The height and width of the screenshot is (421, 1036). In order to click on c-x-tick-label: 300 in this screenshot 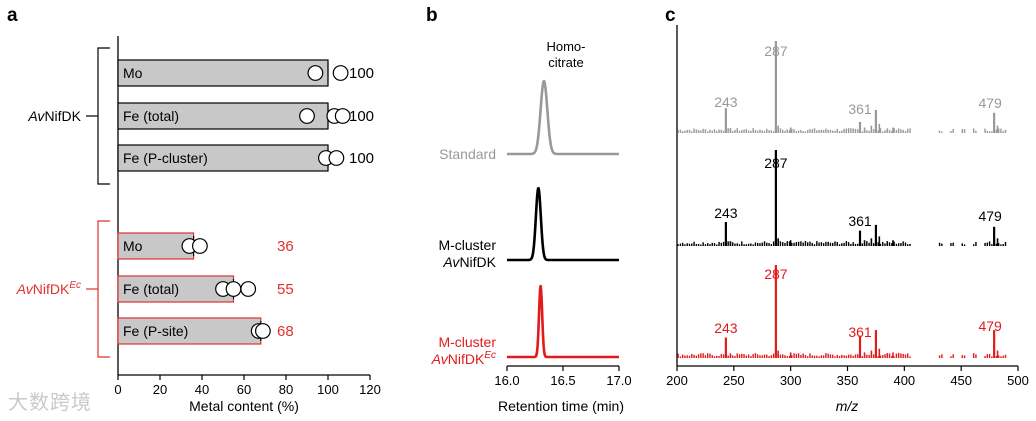, I will do `click(791, 380)`.